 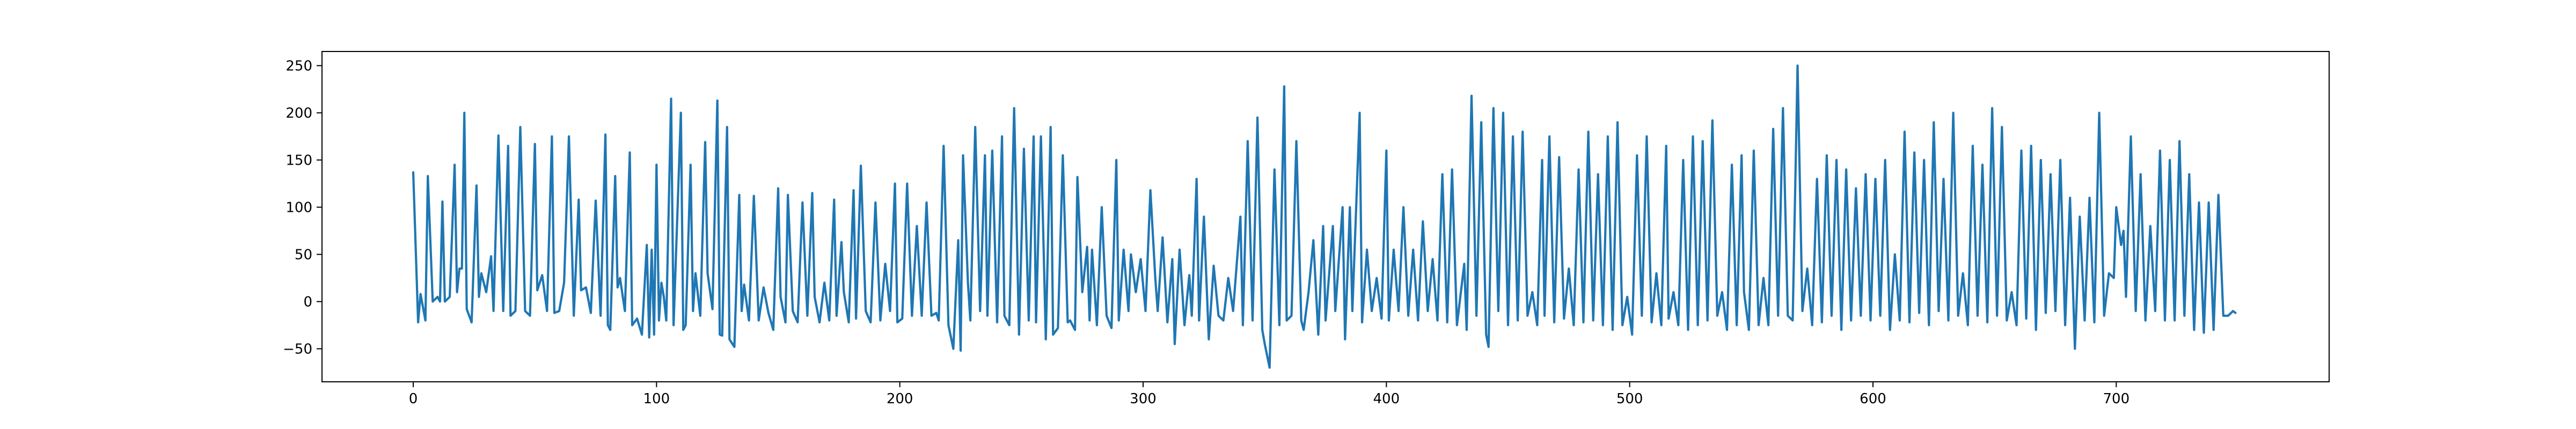 What do you see at coordinates (299, 207) in the screenshot?
I see `y-tick-label: 100` at bounding box center [299, 207].